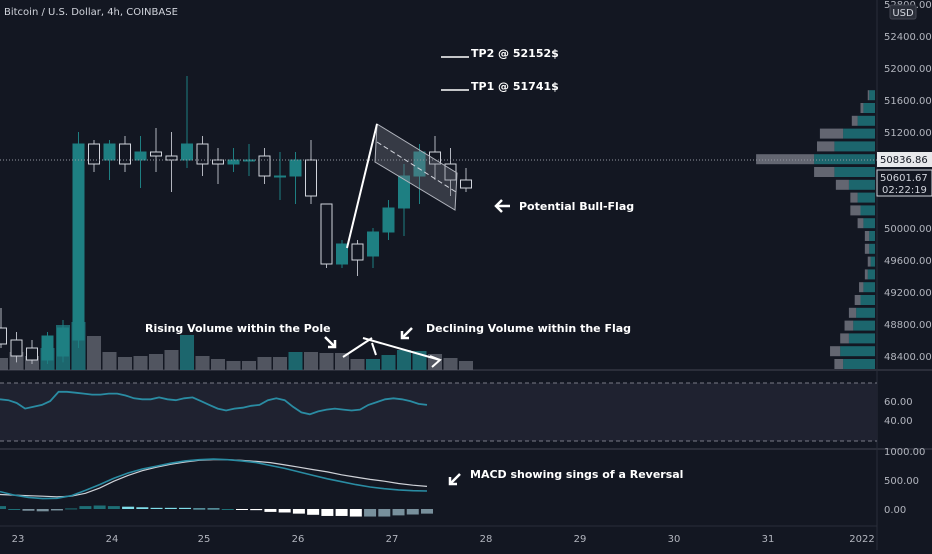 The height and width of the screenshot is (554, 932). I want to click on bull-flag-drawing, so click(402, 186).